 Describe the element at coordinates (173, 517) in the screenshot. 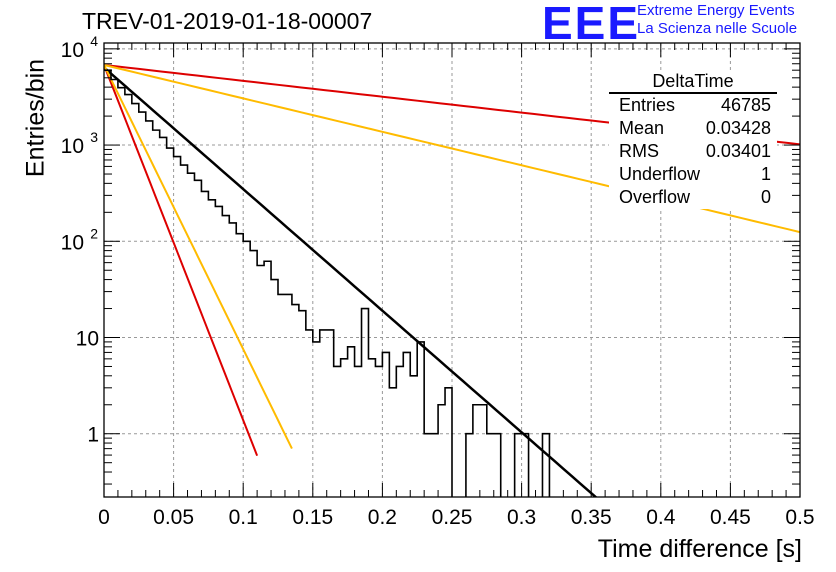

I see `x-tick-label: 0.05` at that location.